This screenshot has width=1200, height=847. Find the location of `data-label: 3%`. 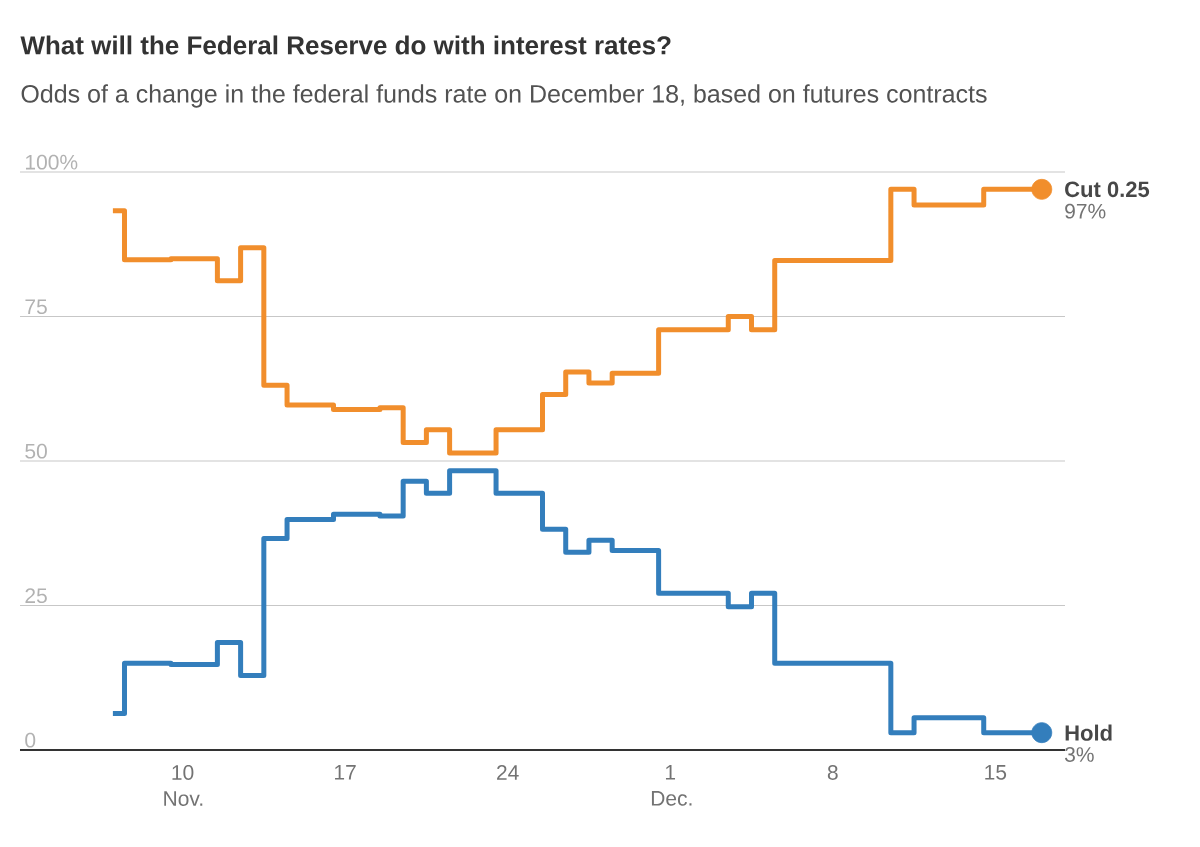

data-label: 3% is located at coordinates (1079, 754).